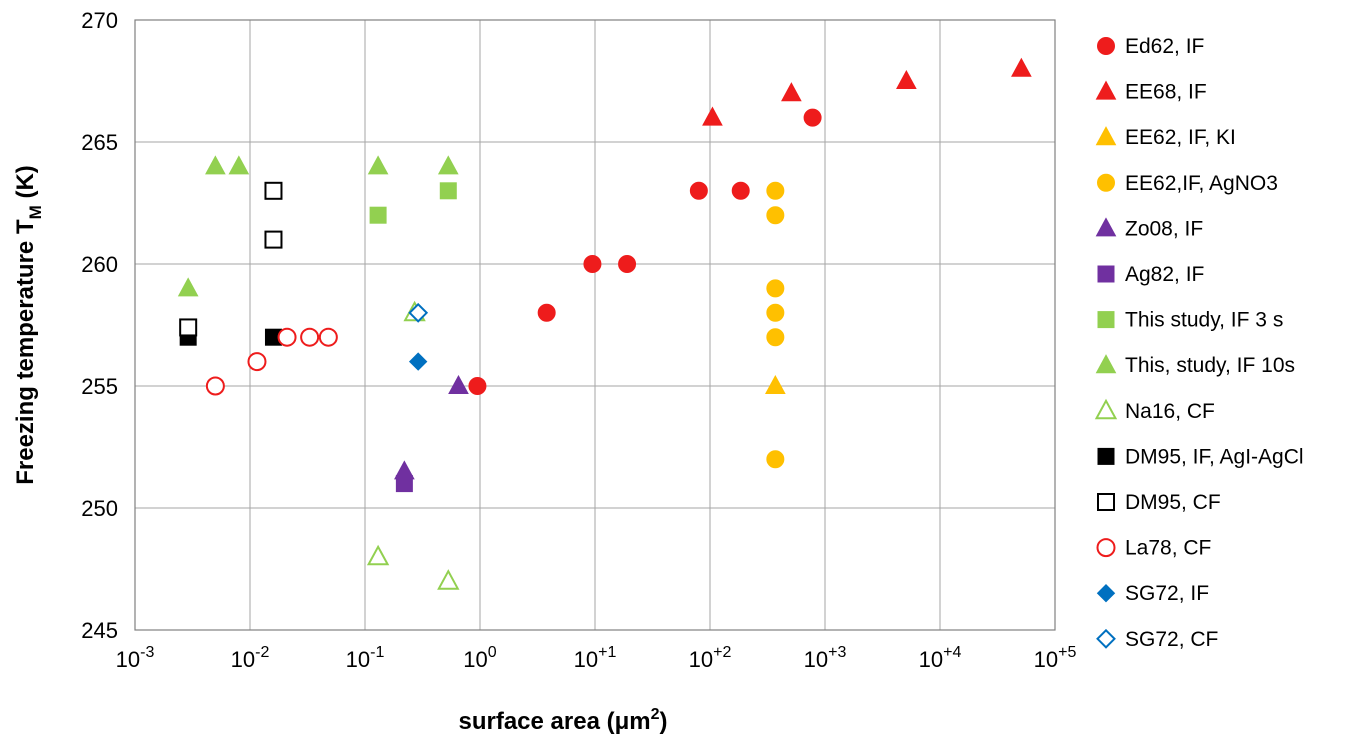 The width and height of the screenshot is (1353, 742). What do you see at coordinates (1201, 183) in the screenshot?
I see `legend-label: EE62,IF, AgNO3` at bounding box center [1201, 183].